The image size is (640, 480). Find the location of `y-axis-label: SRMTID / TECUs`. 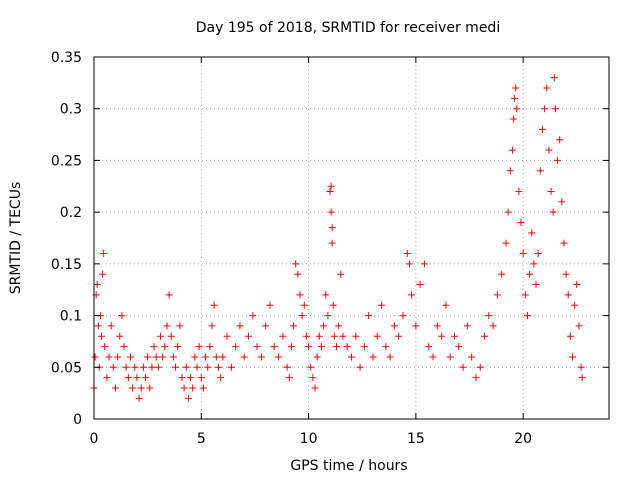

y-axis-label: SRMTID / TECUs is located at coordinates (16, 238).